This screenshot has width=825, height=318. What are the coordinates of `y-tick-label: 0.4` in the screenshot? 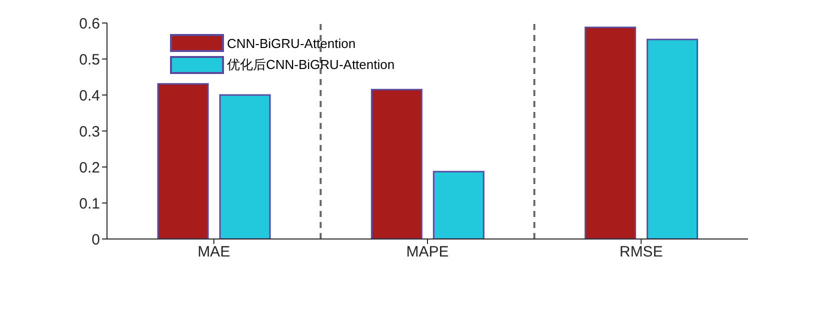 It's located at (89, 95).